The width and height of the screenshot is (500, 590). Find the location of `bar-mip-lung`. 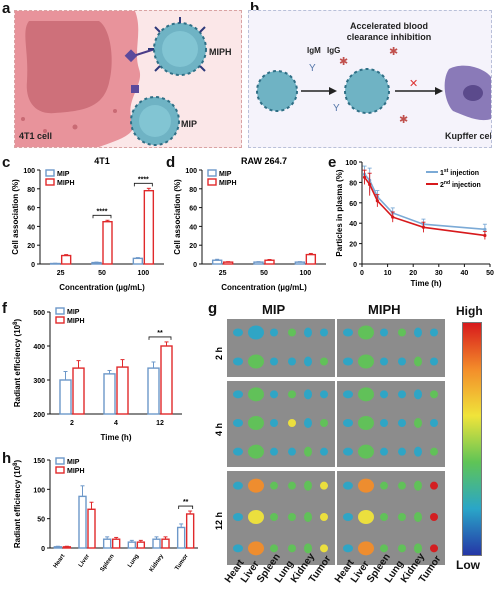

bar-mip-lung is located at coordinates (132, 545).